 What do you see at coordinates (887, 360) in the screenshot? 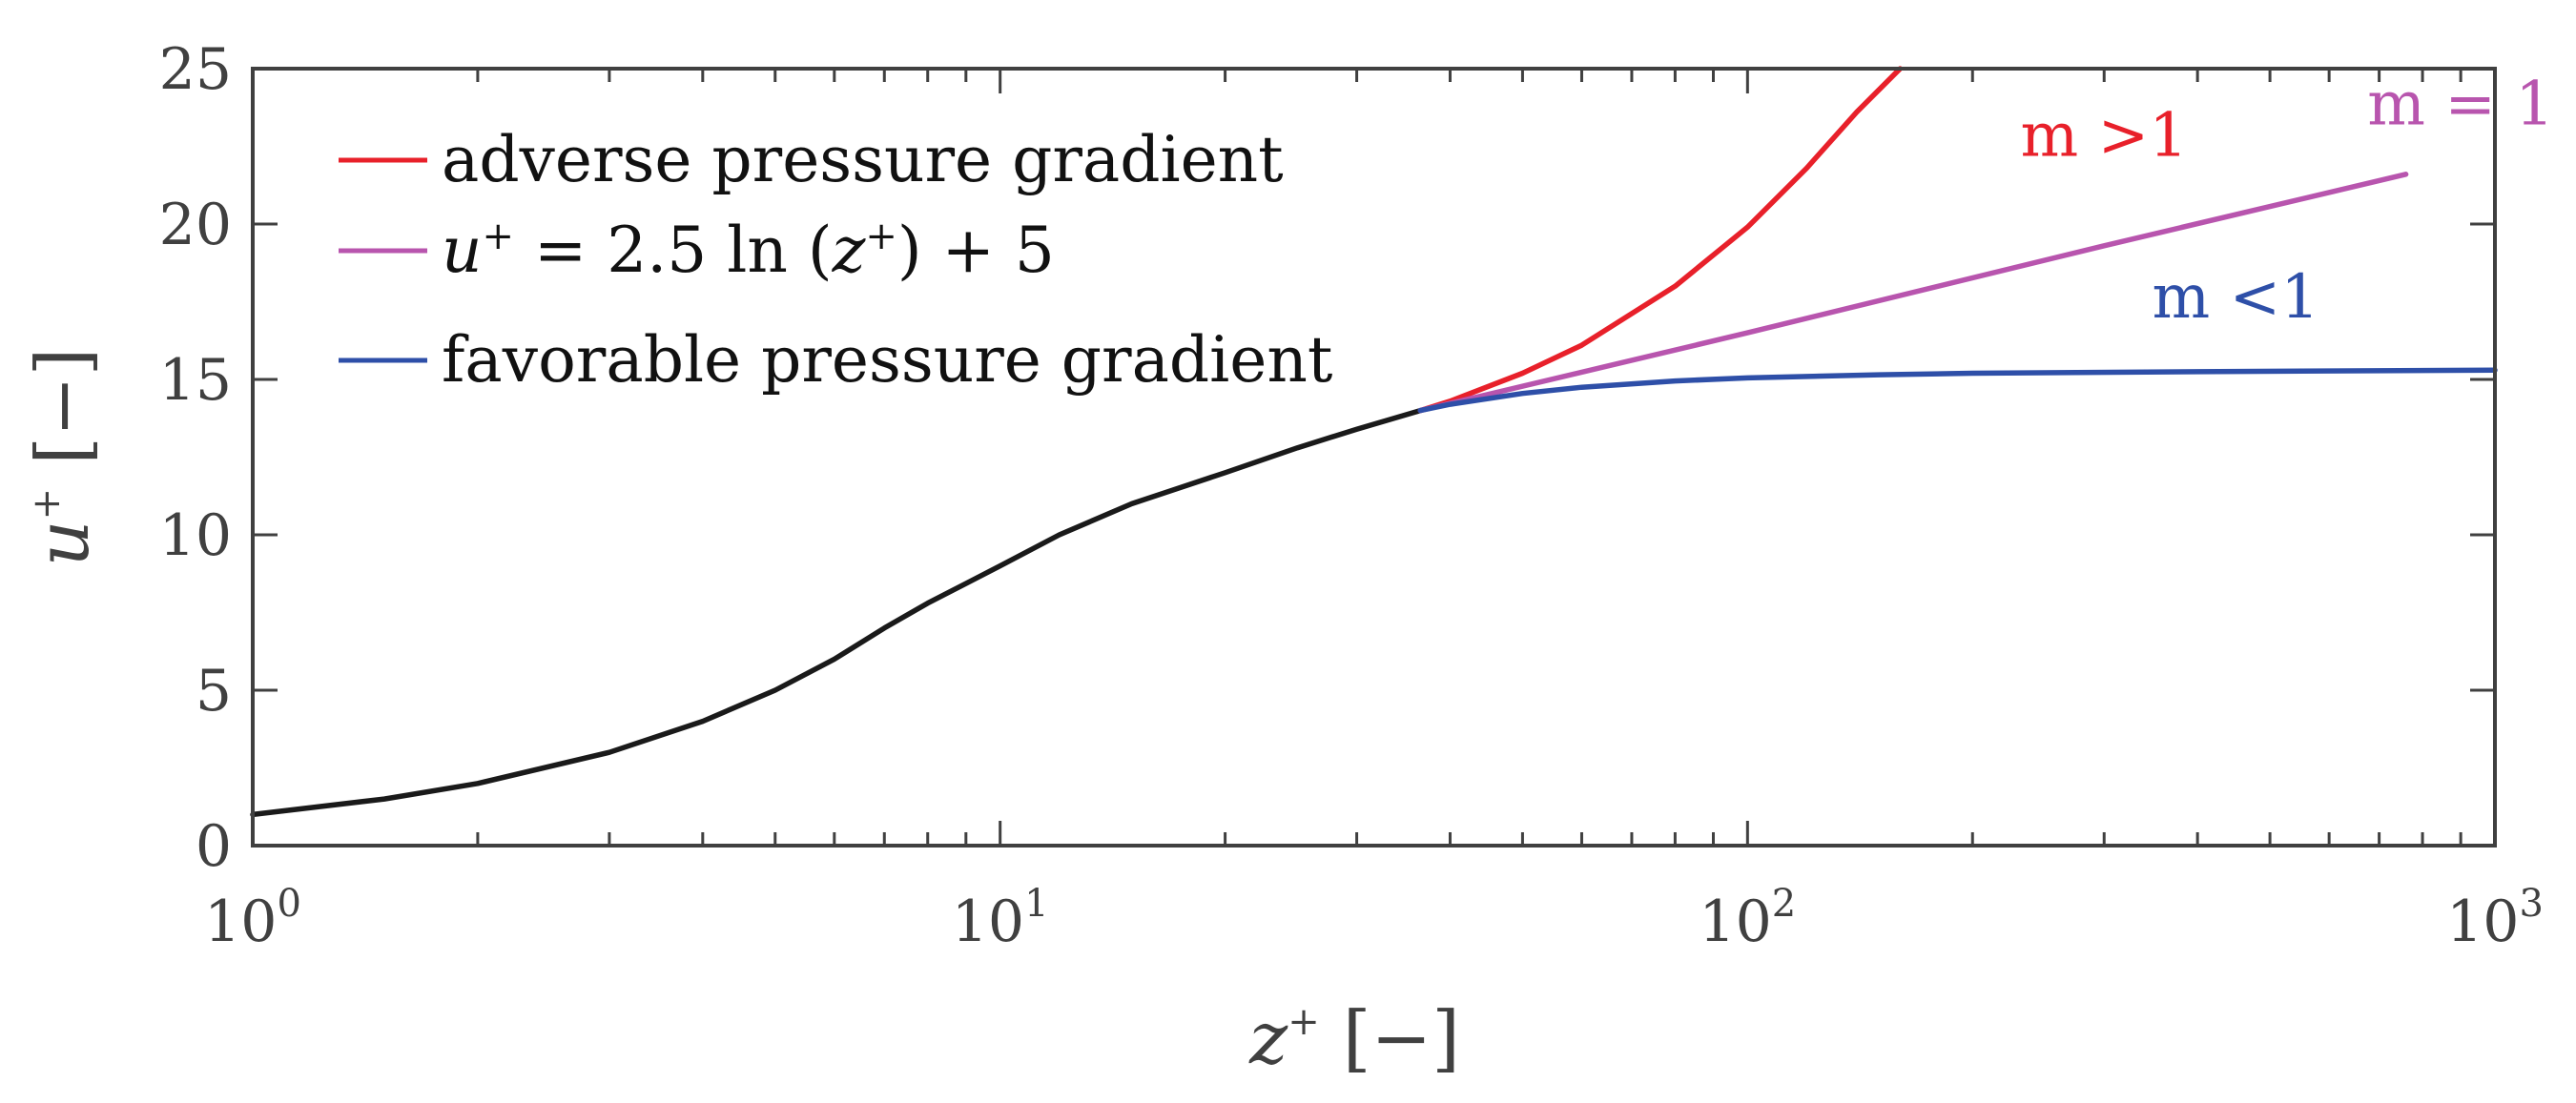
I see `legend-label-favorable: favorable pressure gradient` at bounding box center [887, 360].